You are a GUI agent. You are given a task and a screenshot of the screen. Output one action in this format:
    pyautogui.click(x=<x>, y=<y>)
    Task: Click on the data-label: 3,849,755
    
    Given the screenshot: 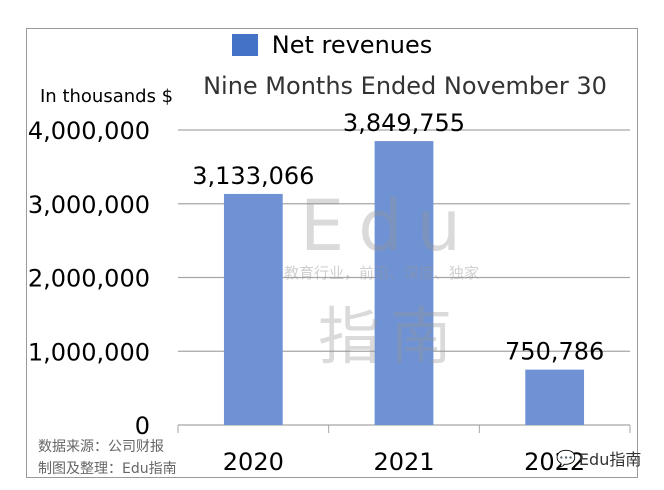 What is the action you would take?
    pyautogui.click(x=404, y=123)
    